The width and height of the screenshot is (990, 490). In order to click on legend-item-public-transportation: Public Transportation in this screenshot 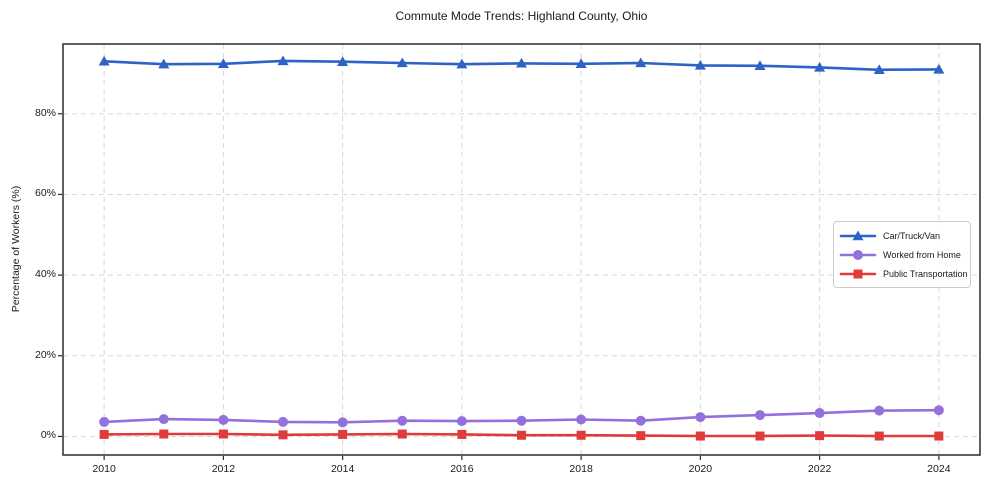, I will do `click(903, 273)`.